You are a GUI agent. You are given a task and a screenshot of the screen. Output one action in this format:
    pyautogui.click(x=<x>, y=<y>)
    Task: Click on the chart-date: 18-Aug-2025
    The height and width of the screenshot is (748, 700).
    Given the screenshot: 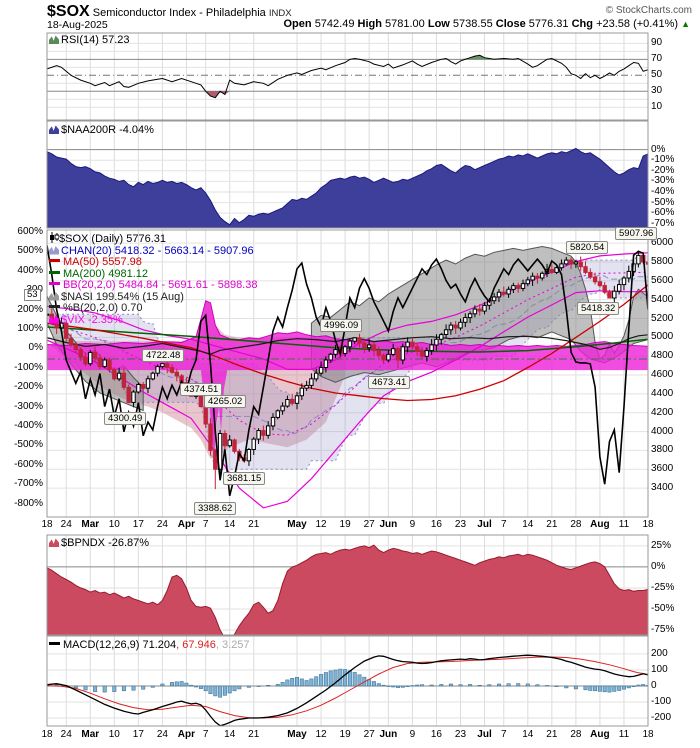 What is the action you would take?
    pyautogui.click(x=77, y=25)
    